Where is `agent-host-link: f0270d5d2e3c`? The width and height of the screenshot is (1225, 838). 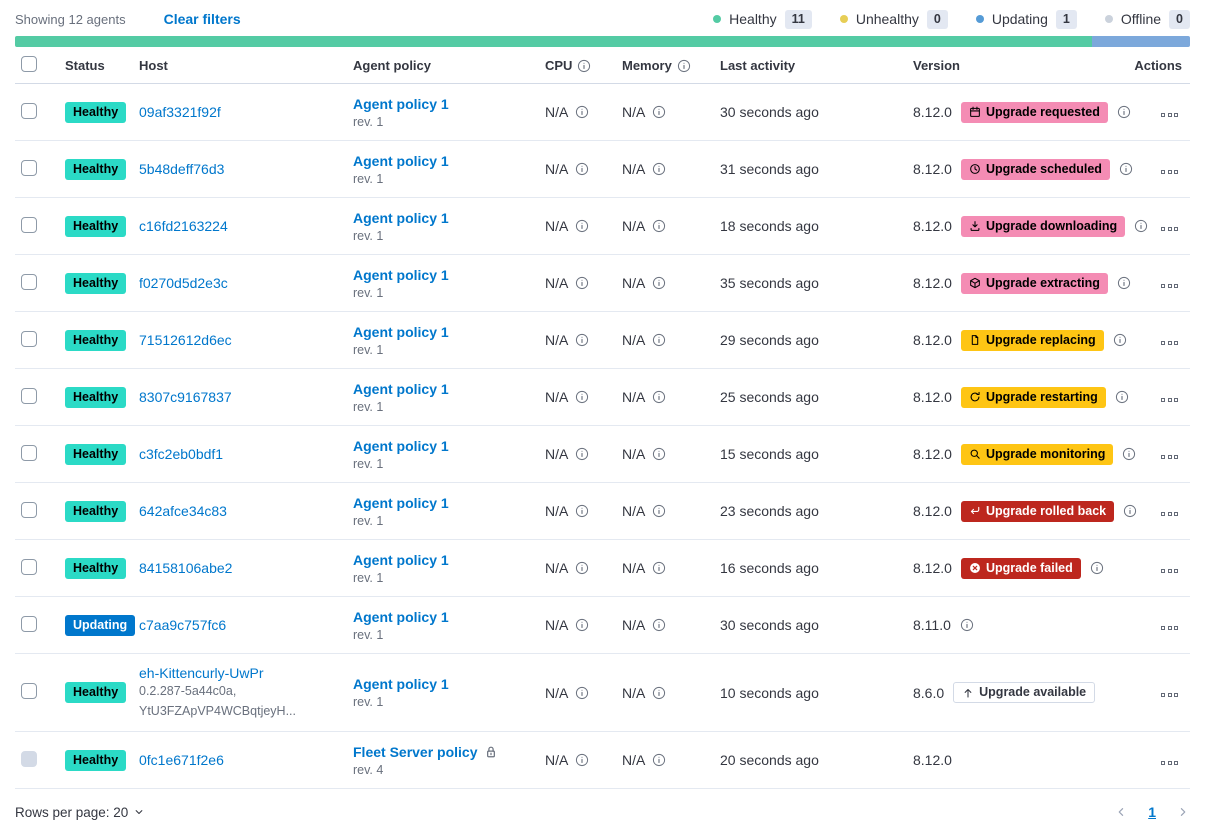 agent-host-link: f0270d5d2e3c is located at coordinates (183, 283).